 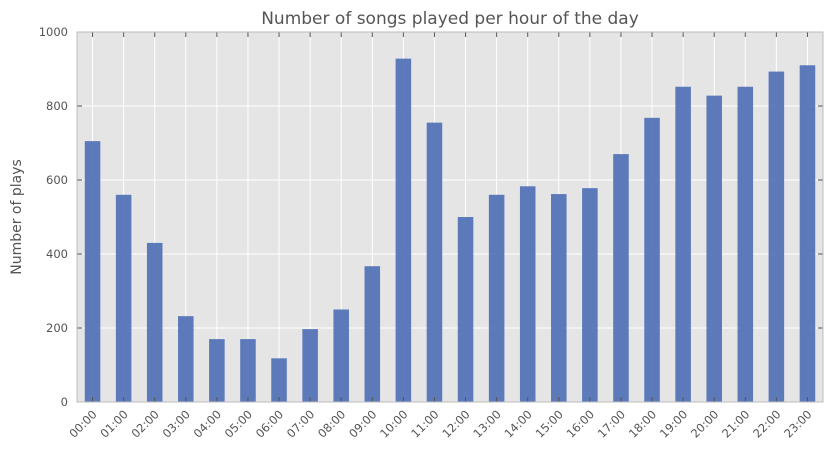 I want to click on x-tick-label: 08:00, so click(x=331, y=423).